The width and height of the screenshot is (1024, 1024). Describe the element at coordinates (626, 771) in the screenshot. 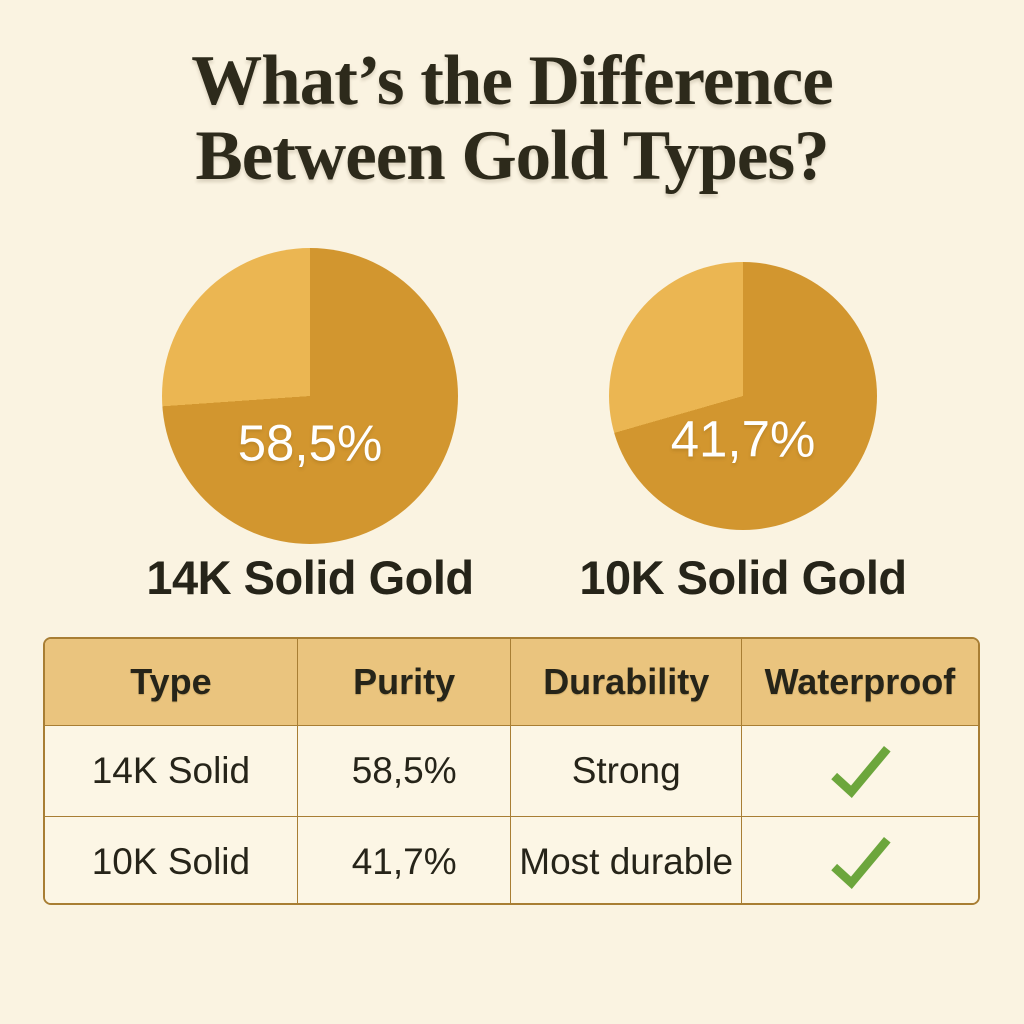

I see `table-cell-durability-14k: Strong` at that location.